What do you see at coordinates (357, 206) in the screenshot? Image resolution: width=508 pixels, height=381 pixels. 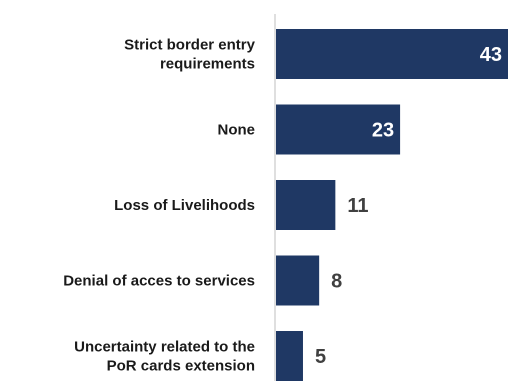 I see `data-label: 11` at bounding box center [357, 206].